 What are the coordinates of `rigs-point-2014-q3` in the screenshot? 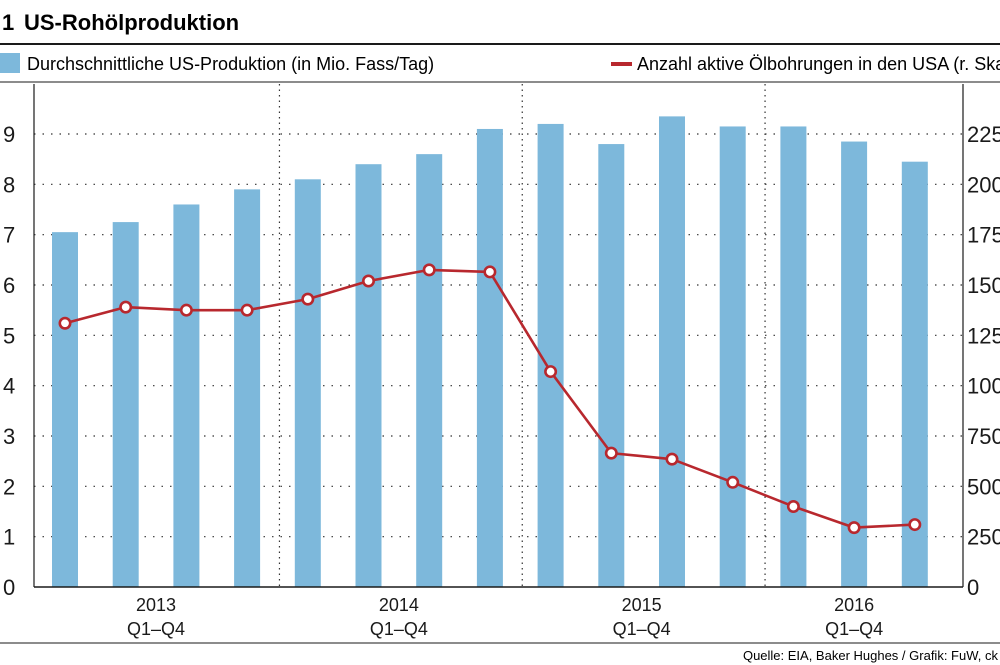 It's located at (429, 270).